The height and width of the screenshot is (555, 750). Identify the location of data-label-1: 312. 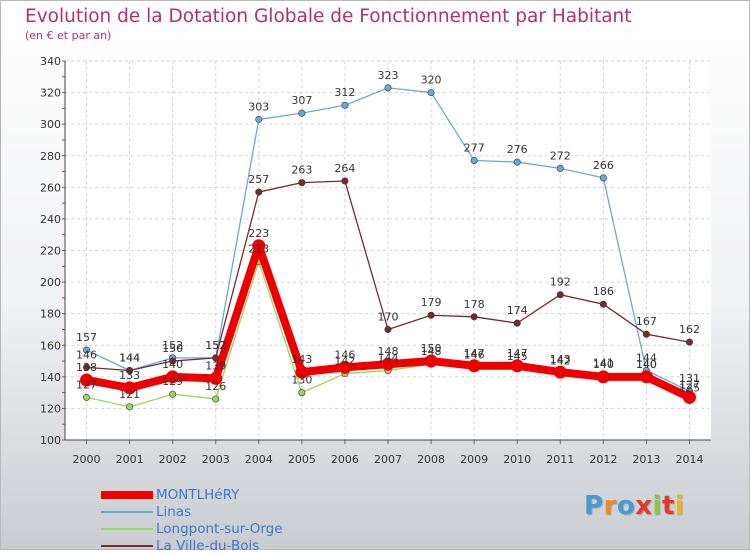
(344, 92).